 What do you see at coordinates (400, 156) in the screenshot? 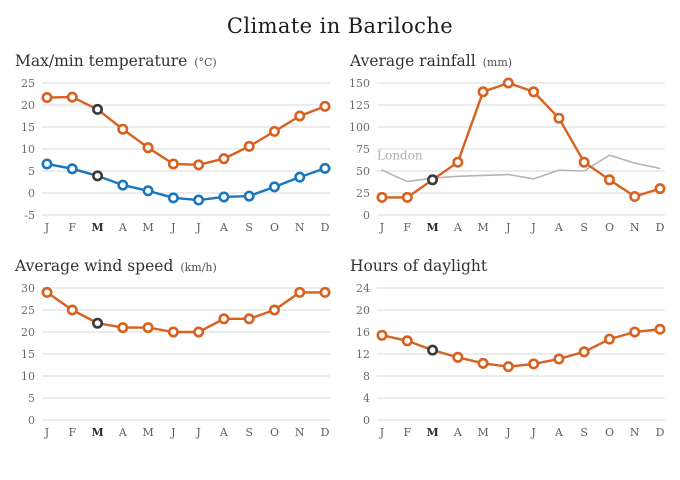
I see `series-annotation-label: London` at bounding box center [400, 156].